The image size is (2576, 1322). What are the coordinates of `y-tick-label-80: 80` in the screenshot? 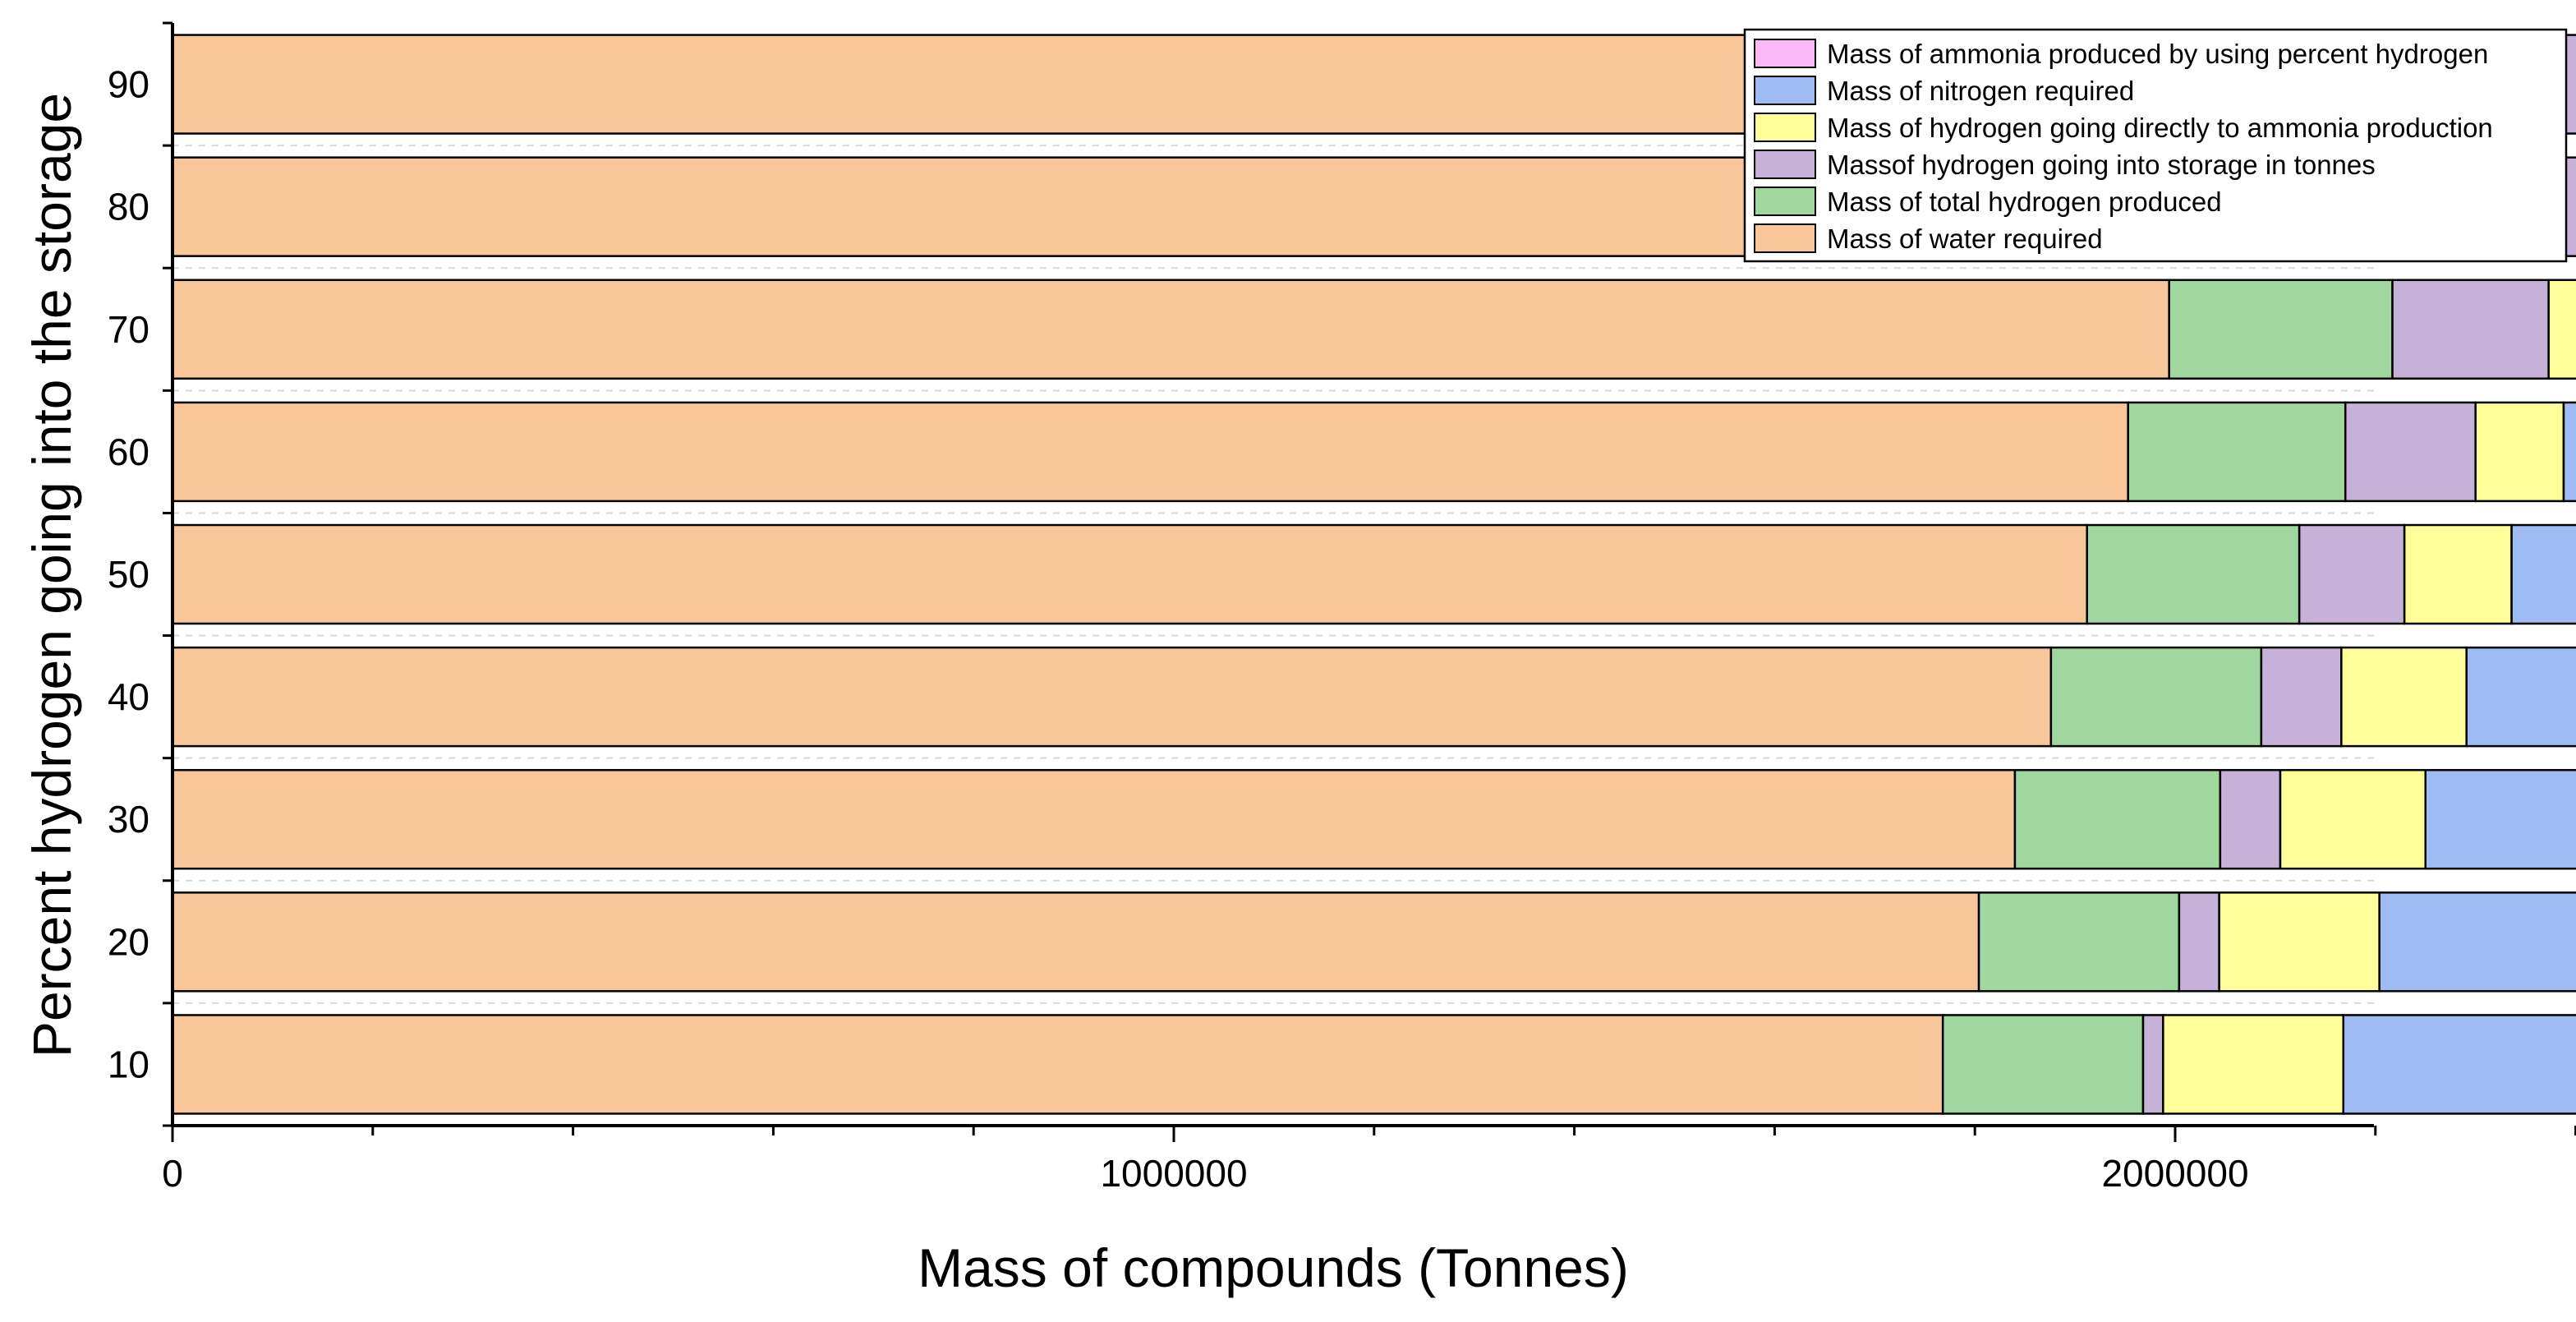 It's located at (129, 207).